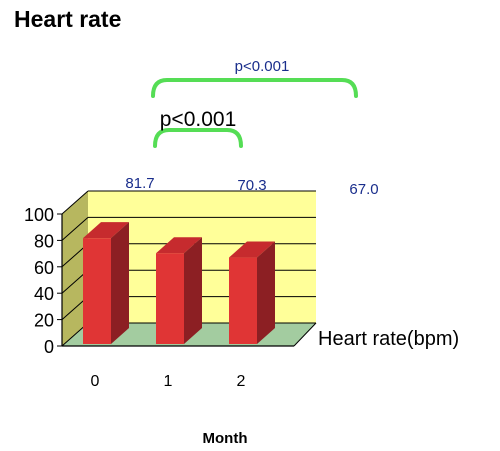  I want to click on x-tick-label: 0, so click(95, 381).